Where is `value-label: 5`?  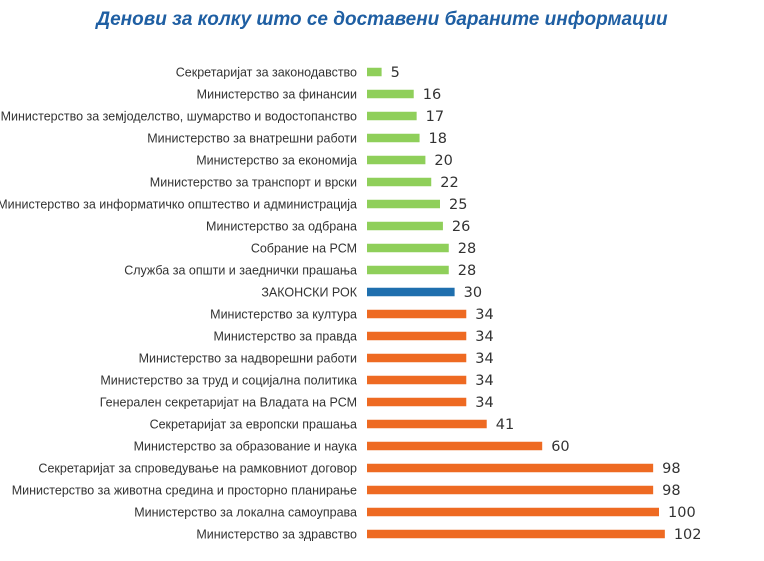 value-label: 5 is located at coordinates (395, 73).